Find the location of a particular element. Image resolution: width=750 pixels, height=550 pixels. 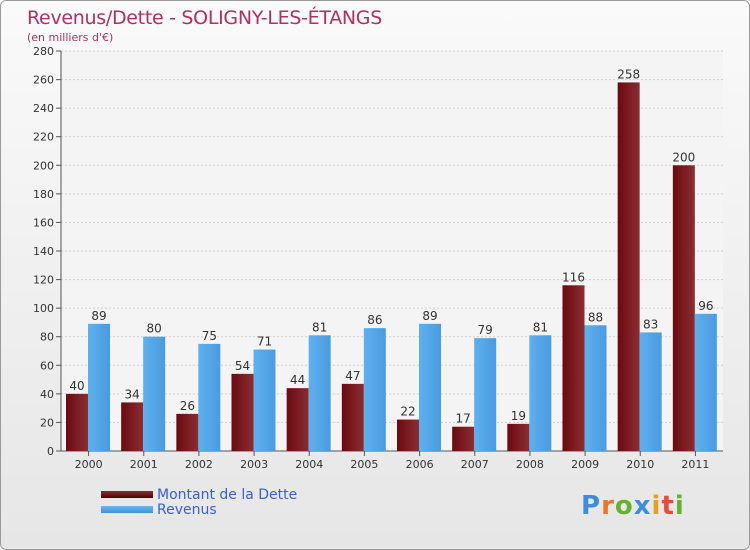

data-label-revenus: 79 is located at coordinates (485, 330).